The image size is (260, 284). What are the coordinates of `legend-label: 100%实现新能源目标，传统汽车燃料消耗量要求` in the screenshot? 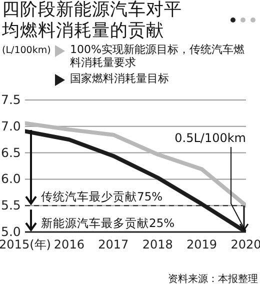 It's located at (158, 56).